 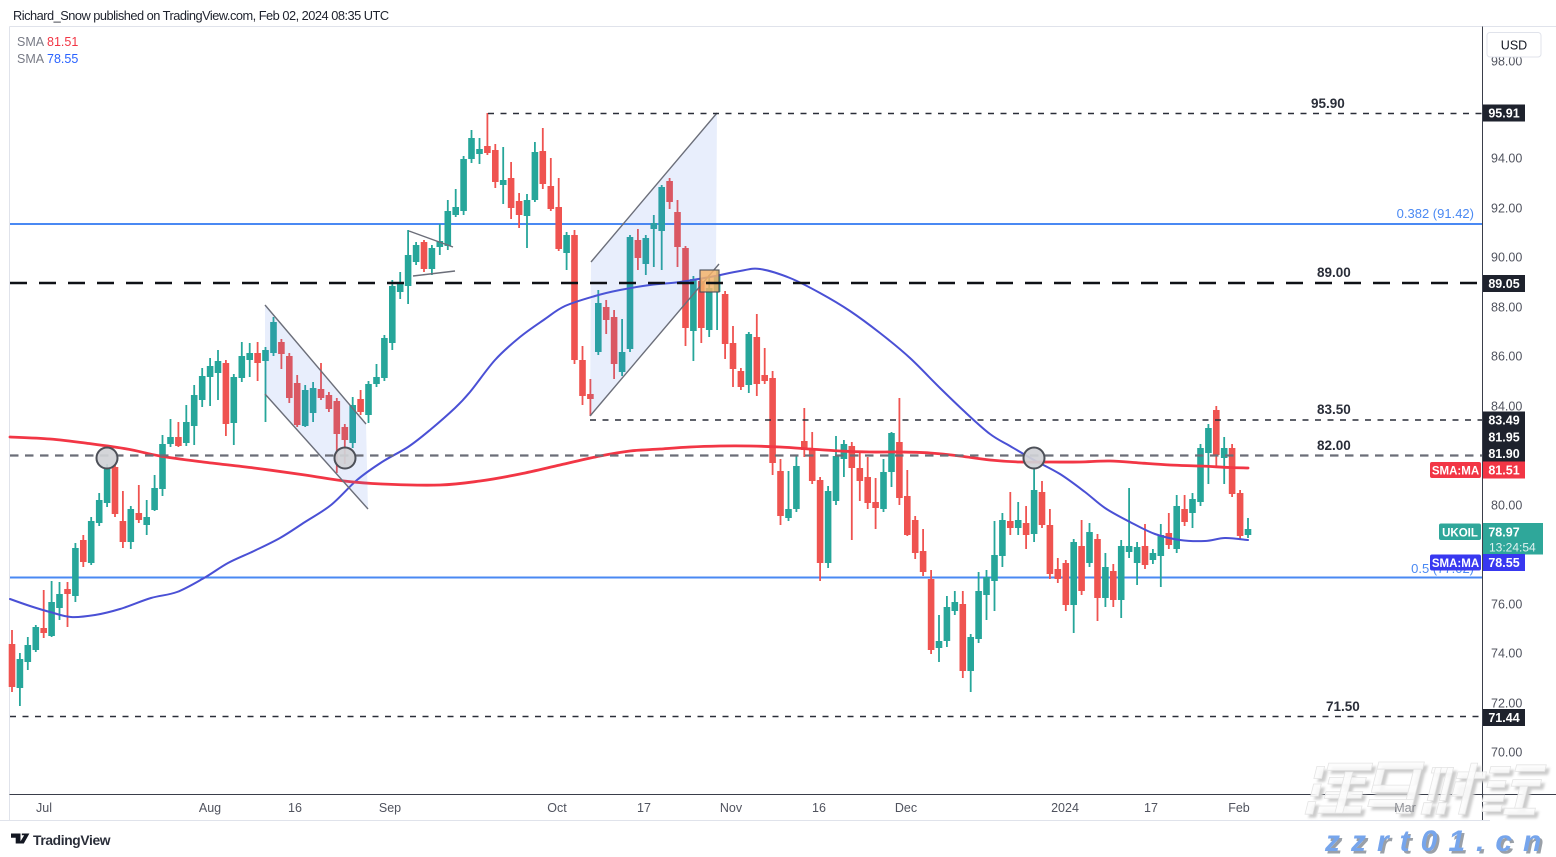 I want to click on svg-text: Aug, so click(x=210, y=808).